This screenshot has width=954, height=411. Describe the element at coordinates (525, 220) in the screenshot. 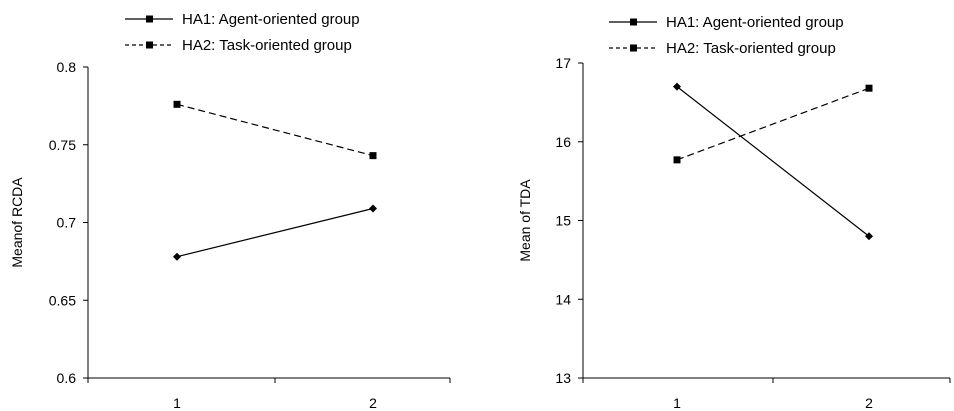

I see `y-axis-title: Mean of TDA` at that location.